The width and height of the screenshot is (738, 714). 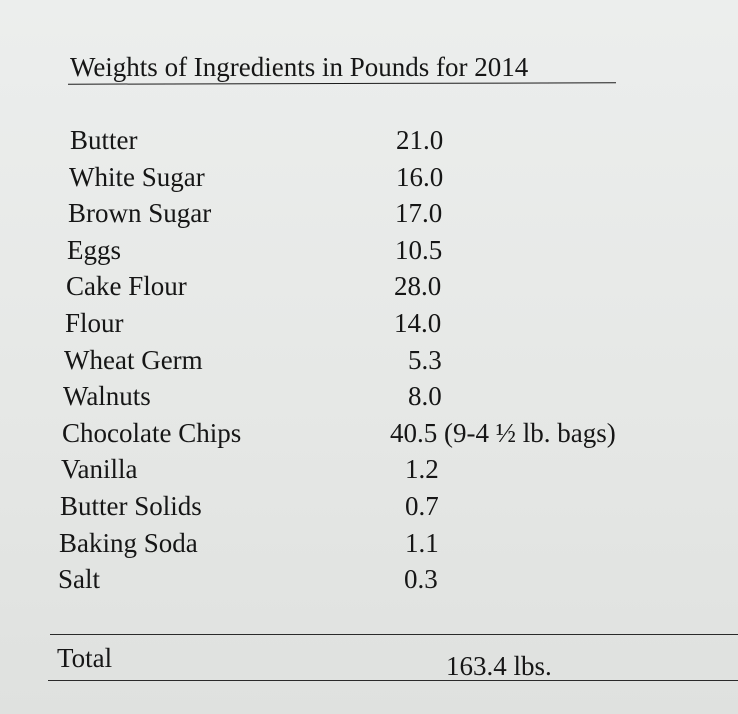 What do you see at coordinates (499, 666) in the screenshot?
I see `total-value: 163.4 lbs.` at bounding box center [499, 666].